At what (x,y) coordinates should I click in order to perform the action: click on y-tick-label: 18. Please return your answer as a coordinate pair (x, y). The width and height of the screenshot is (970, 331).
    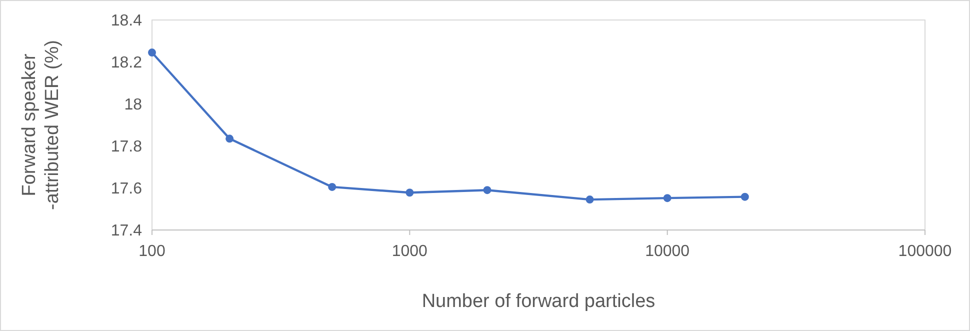
    Looking at the image, I should click on (133, 105).